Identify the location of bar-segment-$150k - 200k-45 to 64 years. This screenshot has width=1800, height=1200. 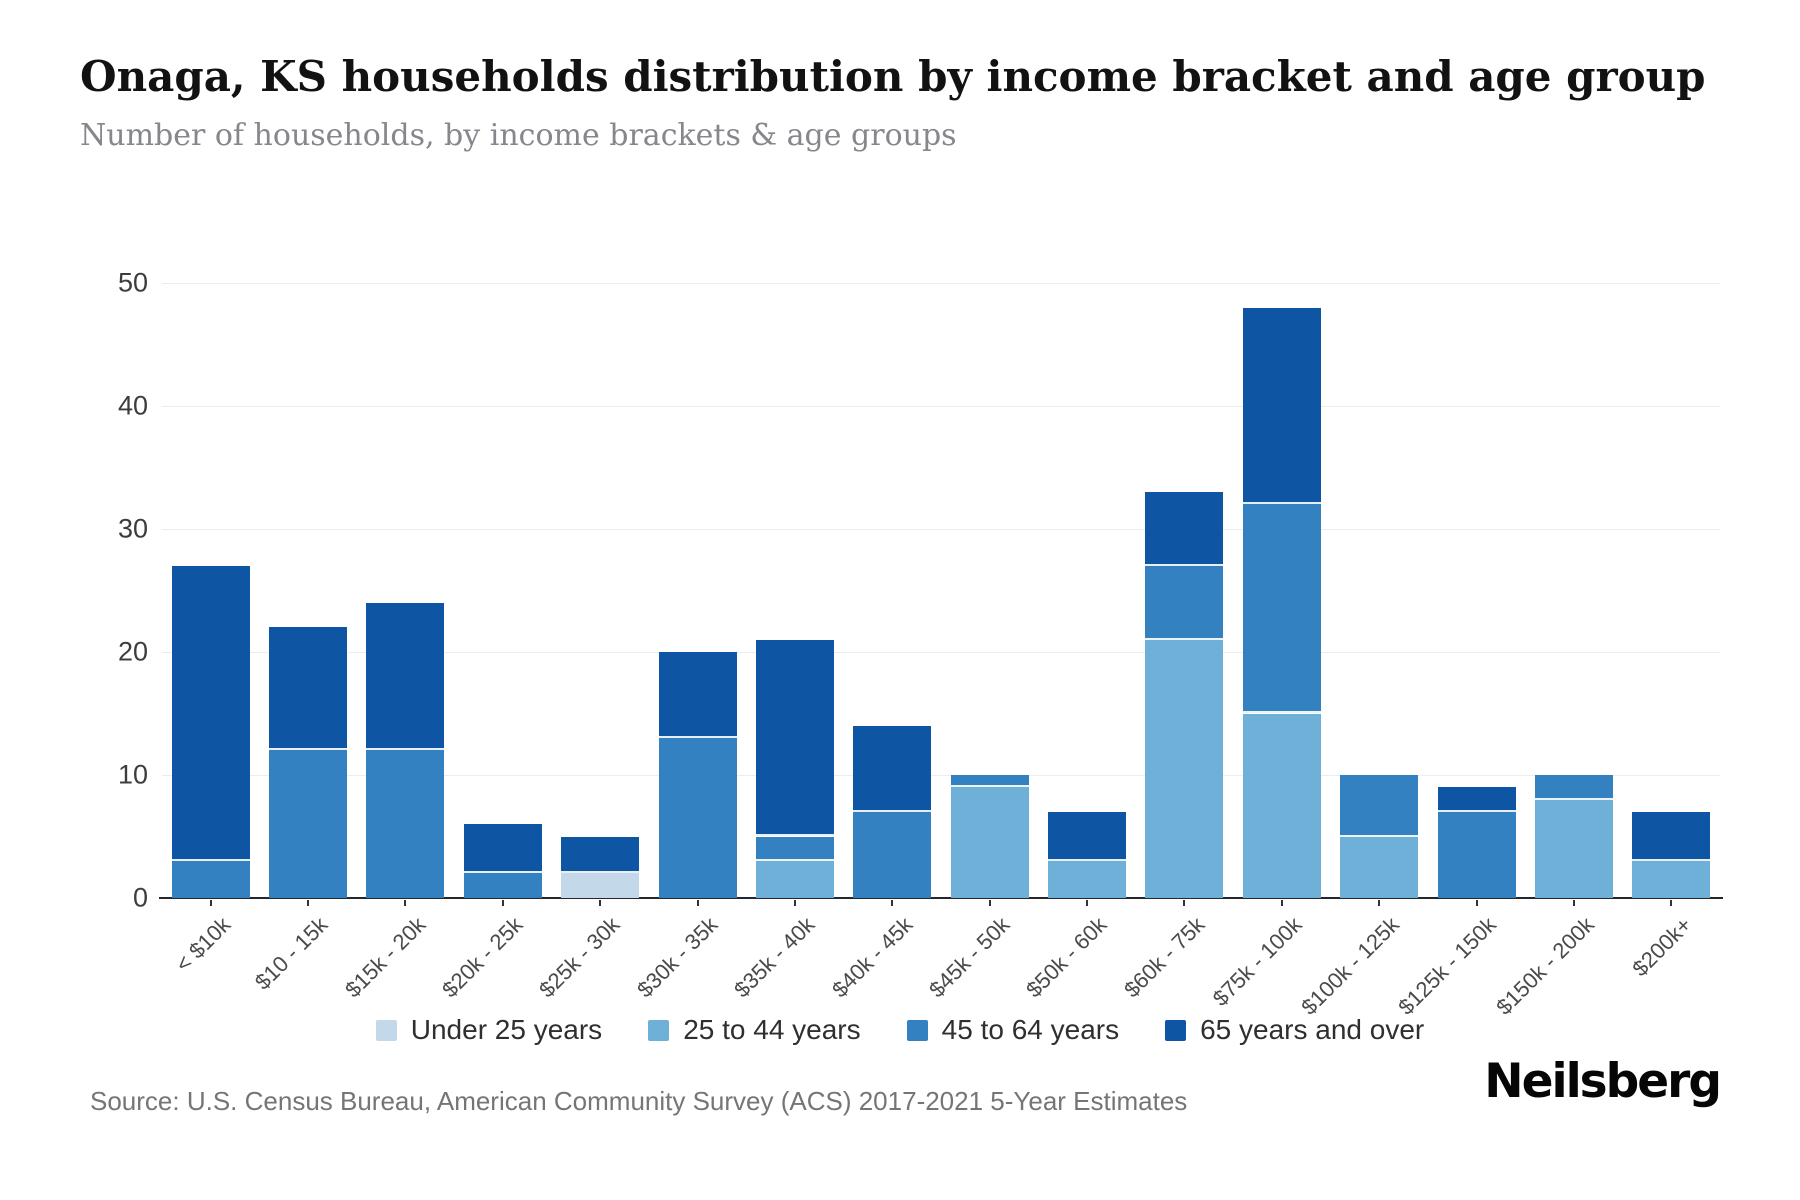
(1573, 787).